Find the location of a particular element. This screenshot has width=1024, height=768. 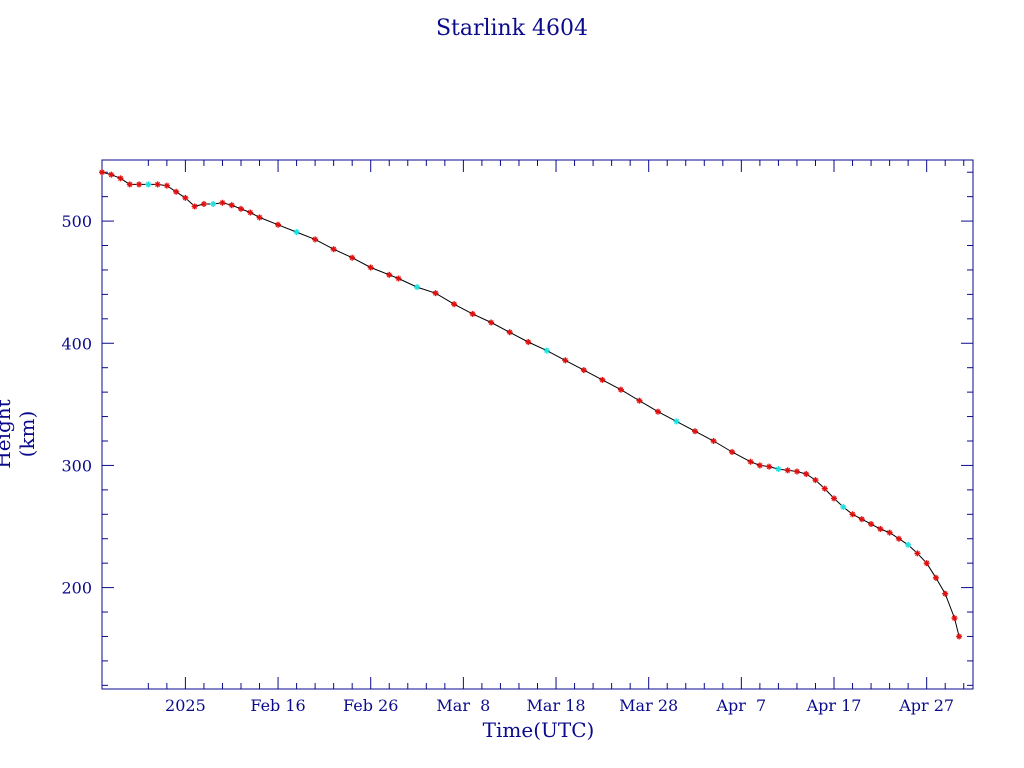

y-tick-label: 400 is located at coordinates (76, 343).